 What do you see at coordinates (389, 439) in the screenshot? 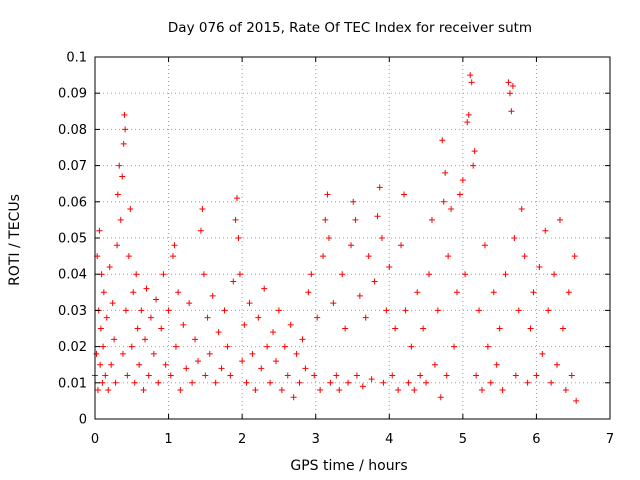
I see `x-tick-label: 4` at bounding box center [389, 439].